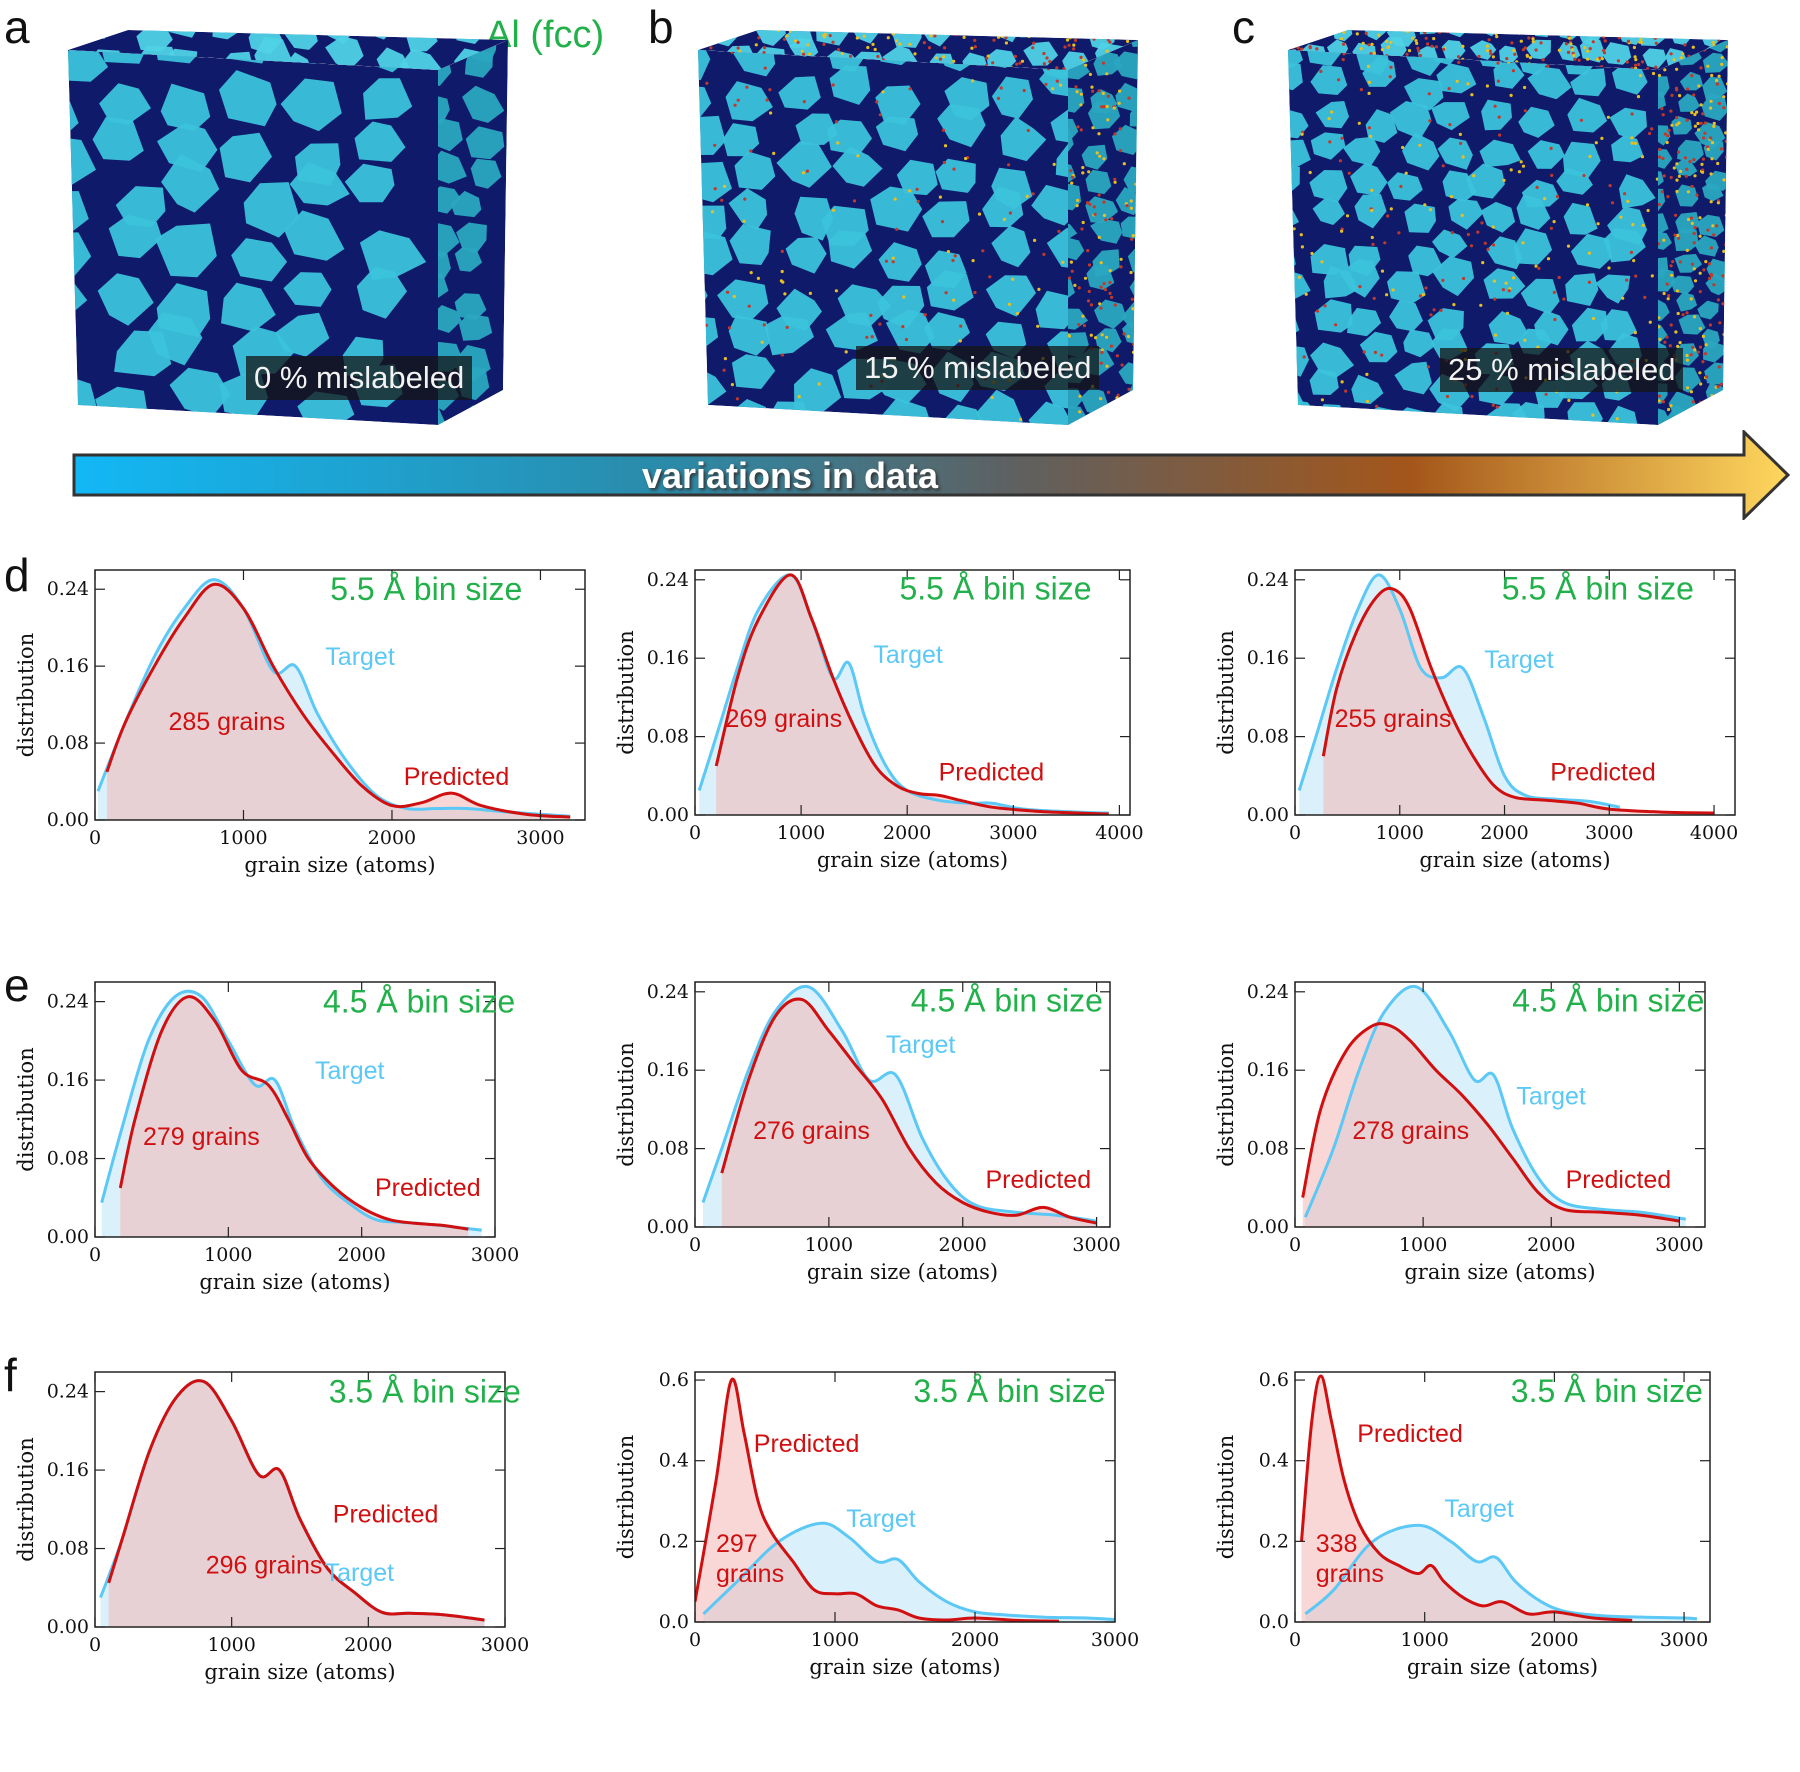 This screenshot has width=1800, height=1772. What do you see at coordinates (978, 368) in the screenshot?
I see `mislabel-tag-15: 15 % mislabeled` at bounding box center [978, 368].